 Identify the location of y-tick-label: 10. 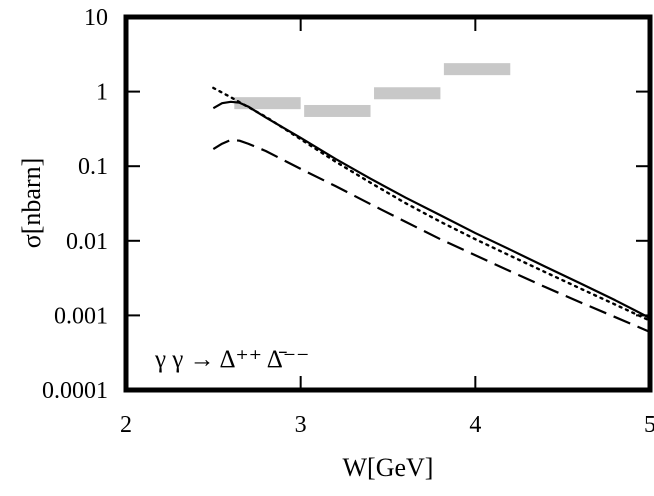
(96, 18).